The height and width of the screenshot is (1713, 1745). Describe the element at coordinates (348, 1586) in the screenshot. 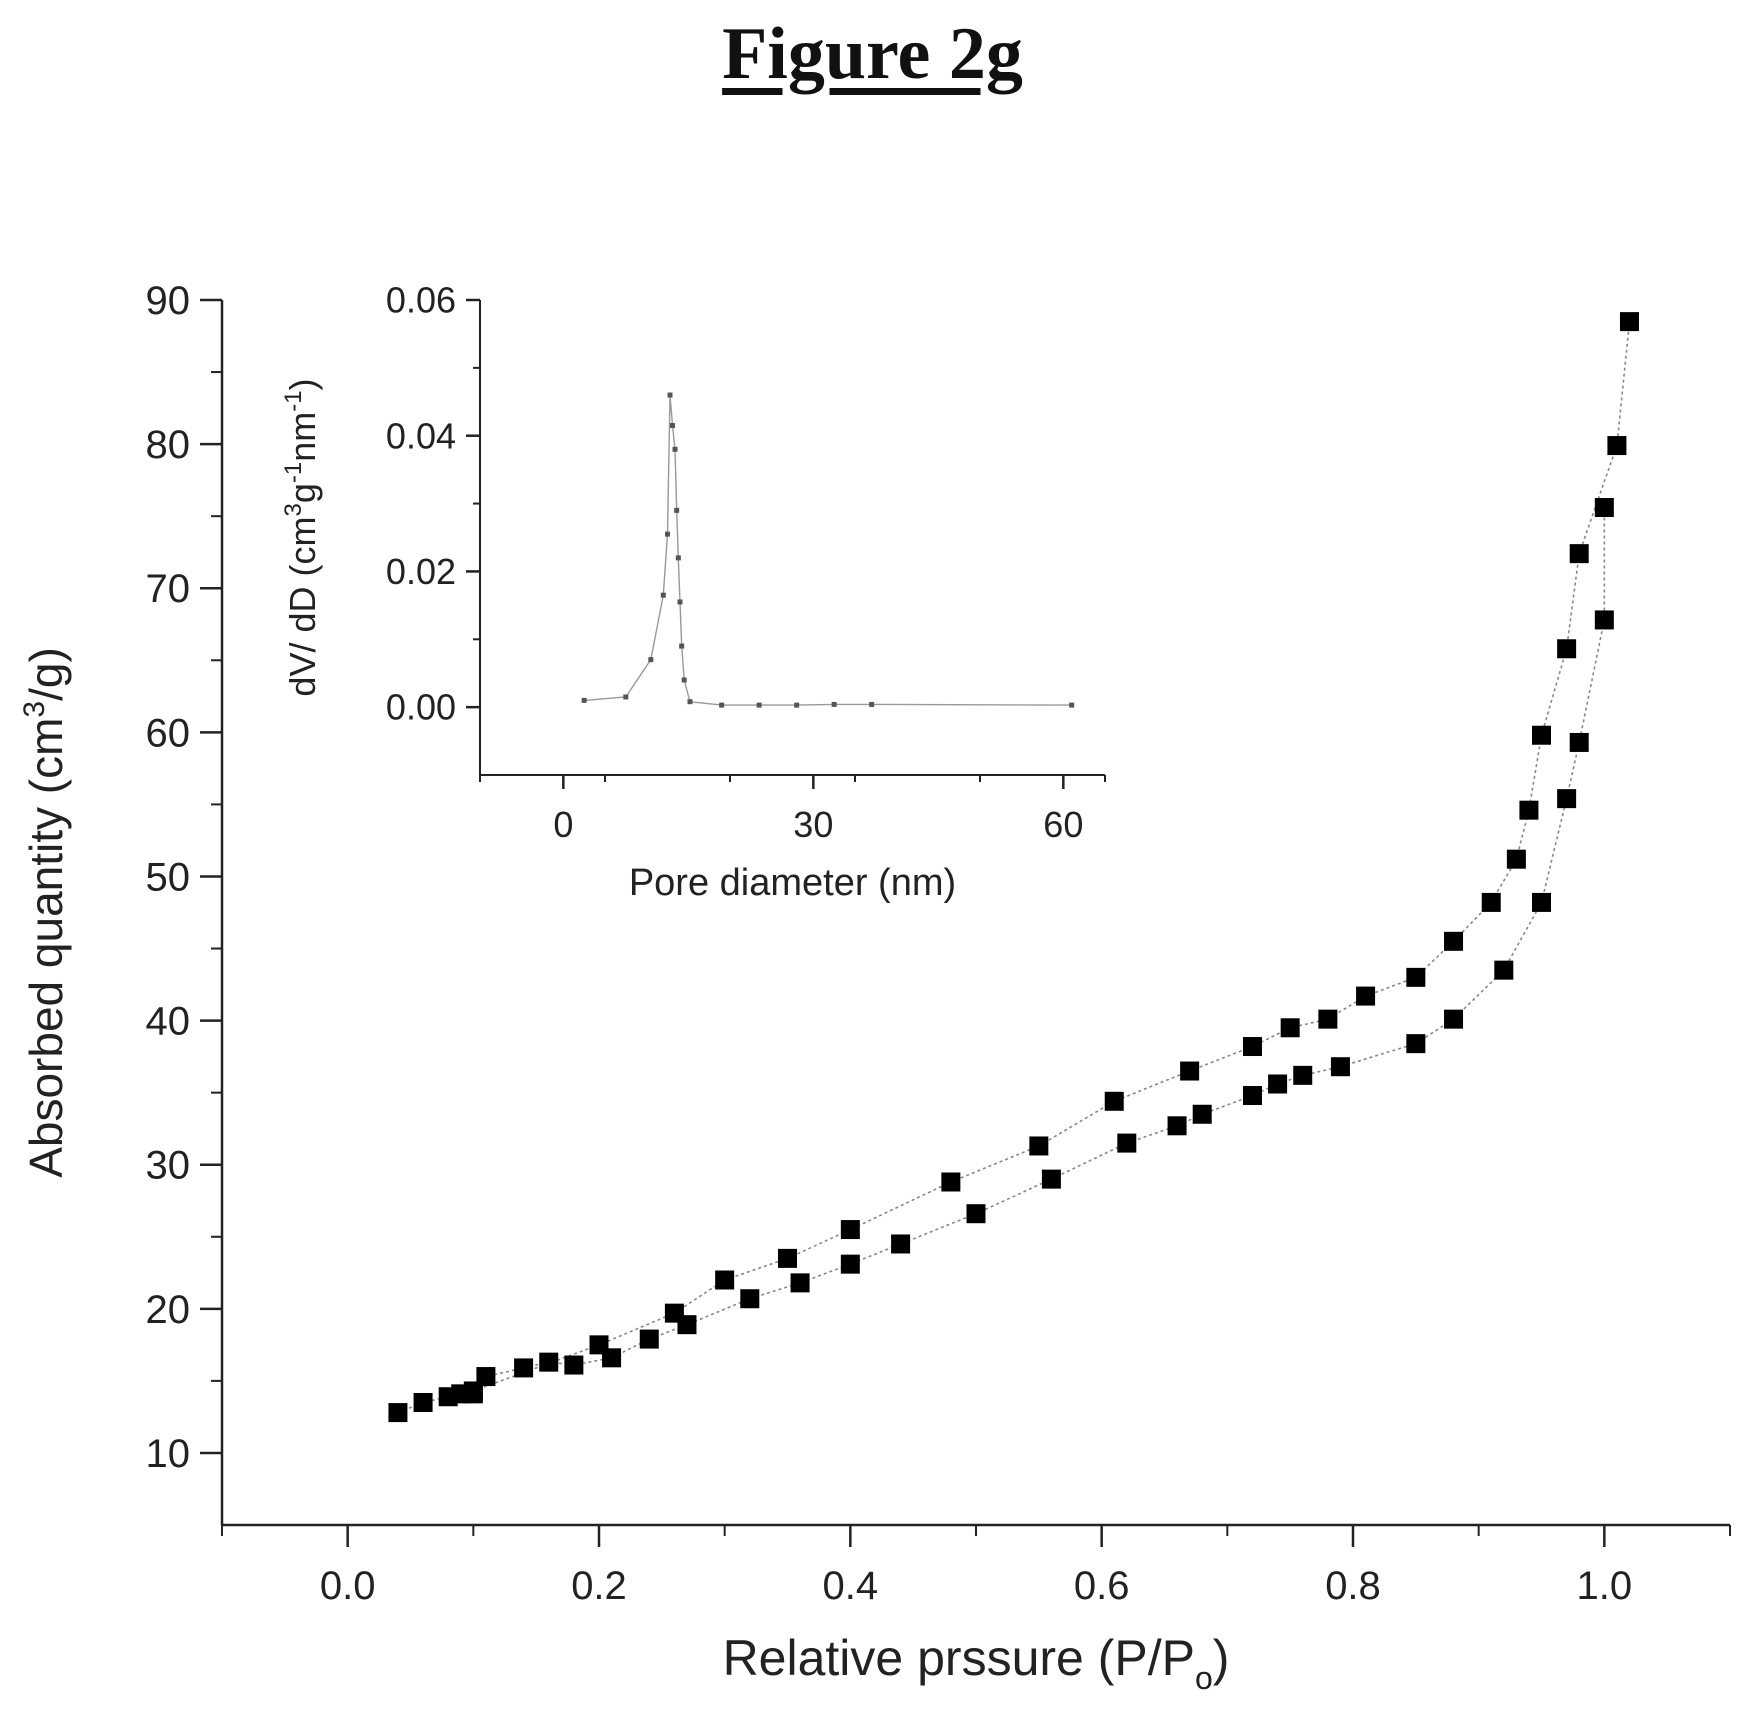

I see `main-x-tick-label: 0.0` at that location.